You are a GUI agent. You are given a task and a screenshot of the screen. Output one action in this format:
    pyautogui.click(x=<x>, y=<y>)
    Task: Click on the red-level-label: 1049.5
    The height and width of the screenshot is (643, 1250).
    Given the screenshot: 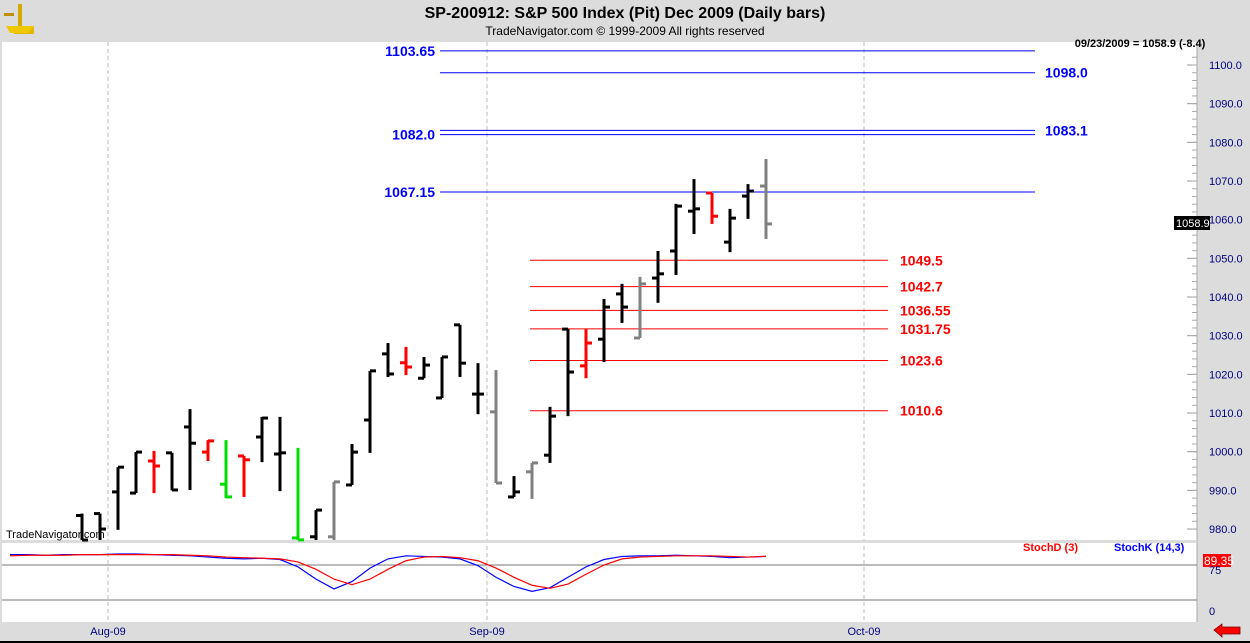 What is the action you would take?
    pyautogui.click(x=921, y=260)
    